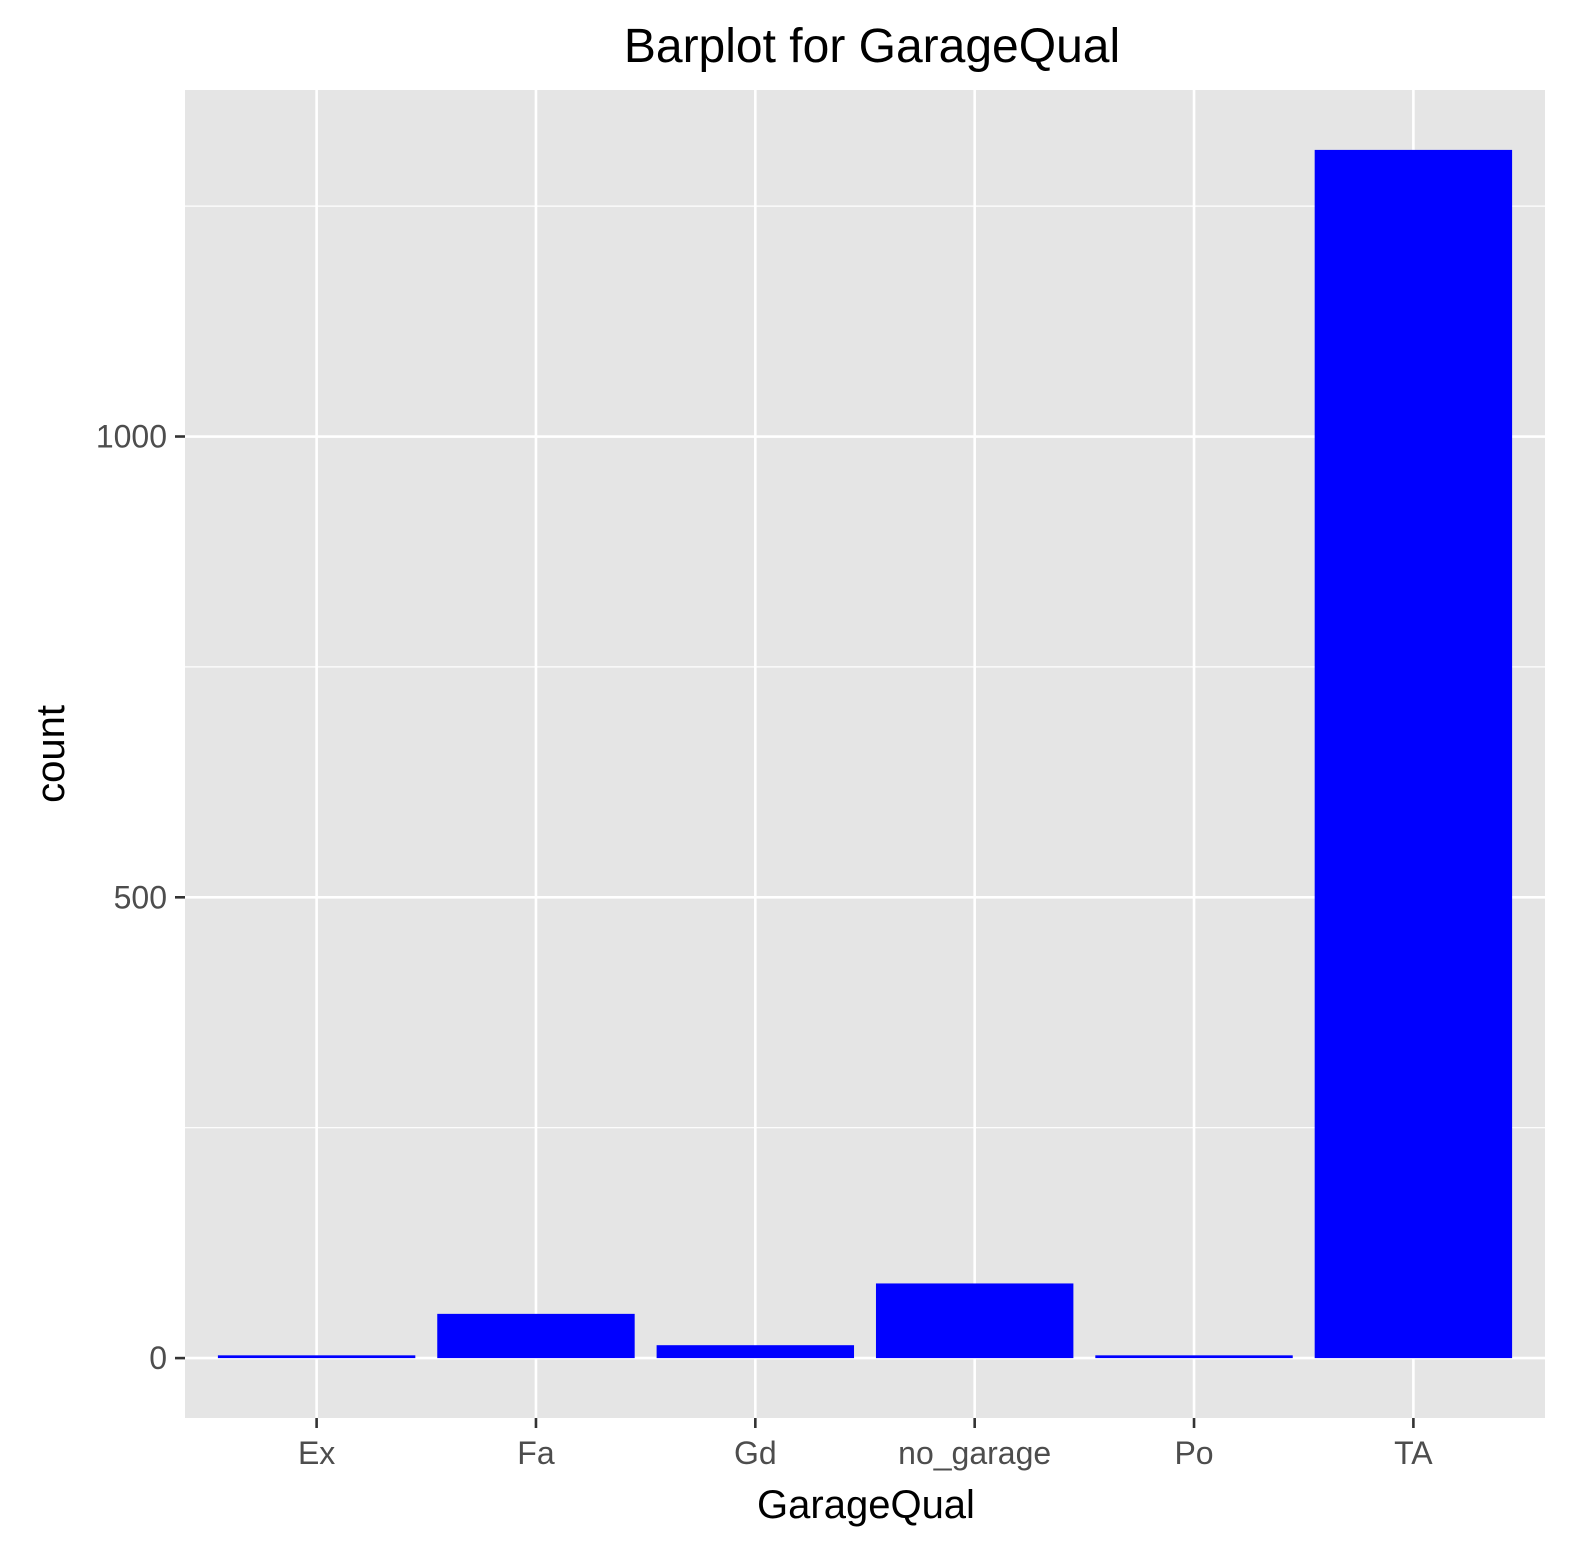  Describe the element at coordinates (755, 1453) in the screenshot. I see `x-tick-label: Gd` at that location.